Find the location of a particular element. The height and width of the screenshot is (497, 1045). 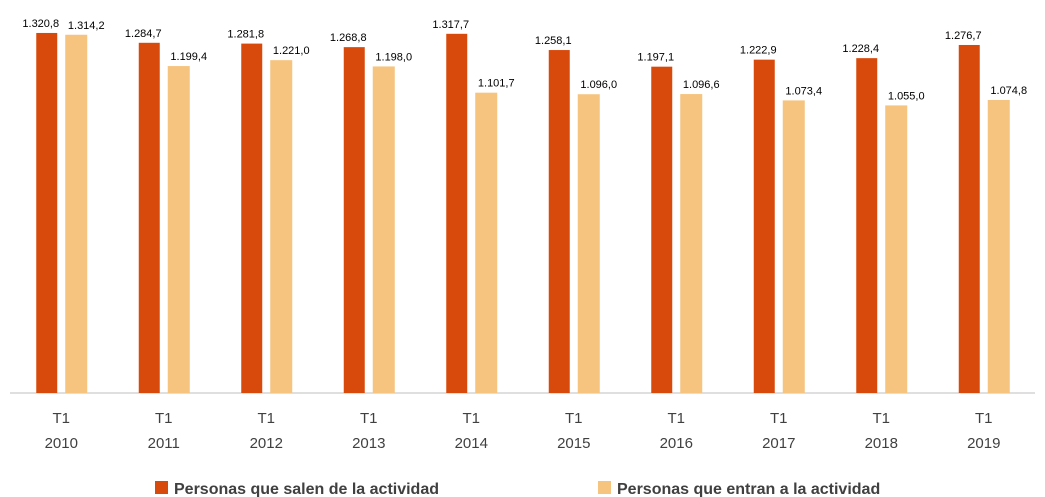

data-label: 1.268,8 is located at coordinates (348, 38).